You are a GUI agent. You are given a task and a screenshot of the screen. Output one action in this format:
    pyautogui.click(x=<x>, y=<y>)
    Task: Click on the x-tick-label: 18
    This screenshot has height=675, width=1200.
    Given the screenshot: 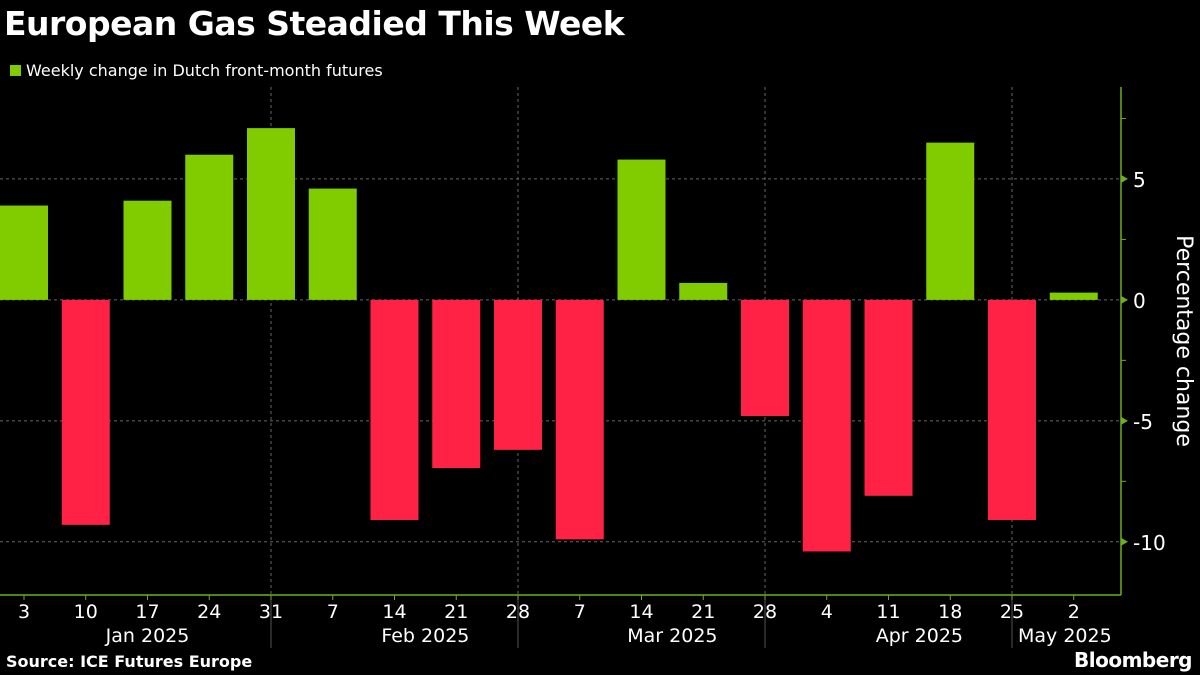 What is the action you would take?
    pyautogui.click(x=950, y=612)
    